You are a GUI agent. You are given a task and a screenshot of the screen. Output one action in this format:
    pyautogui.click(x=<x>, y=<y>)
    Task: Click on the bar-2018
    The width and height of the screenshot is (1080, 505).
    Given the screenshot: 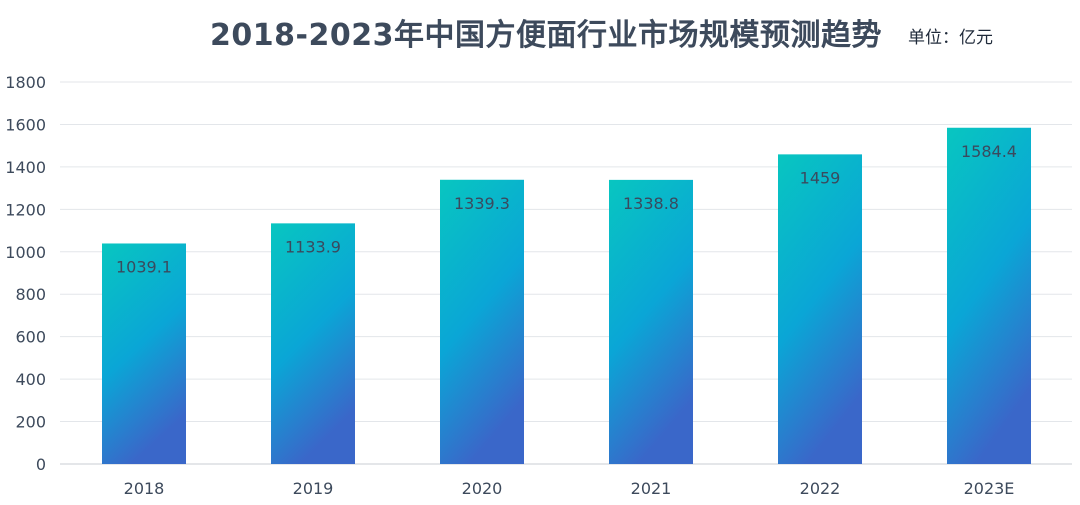 What is the action you would take?
    pyautogui.click(x=144, y=353)
    